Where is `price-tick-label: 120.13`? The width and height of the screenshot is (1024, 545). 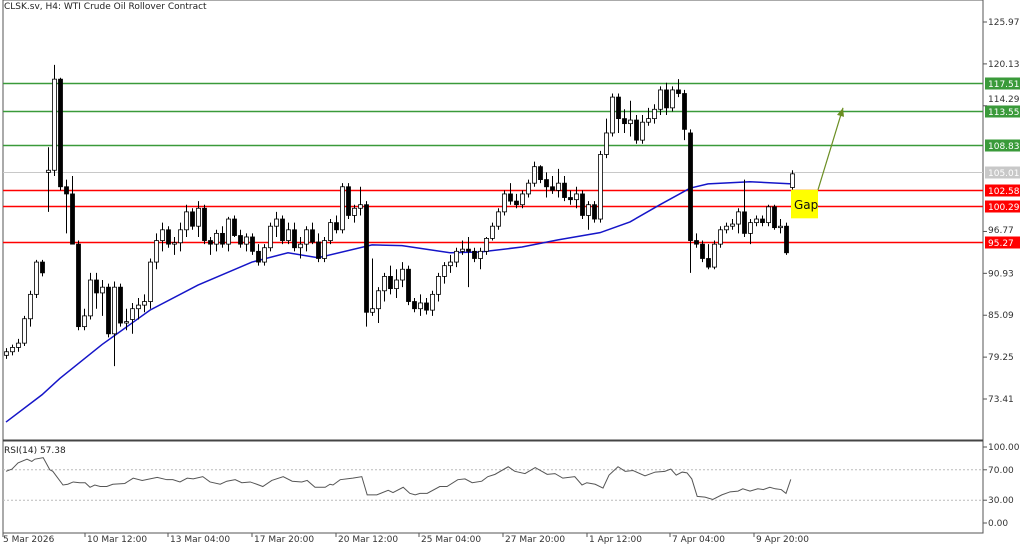
price-tick-label: 120.13 is located at coordinates (1004, 65).